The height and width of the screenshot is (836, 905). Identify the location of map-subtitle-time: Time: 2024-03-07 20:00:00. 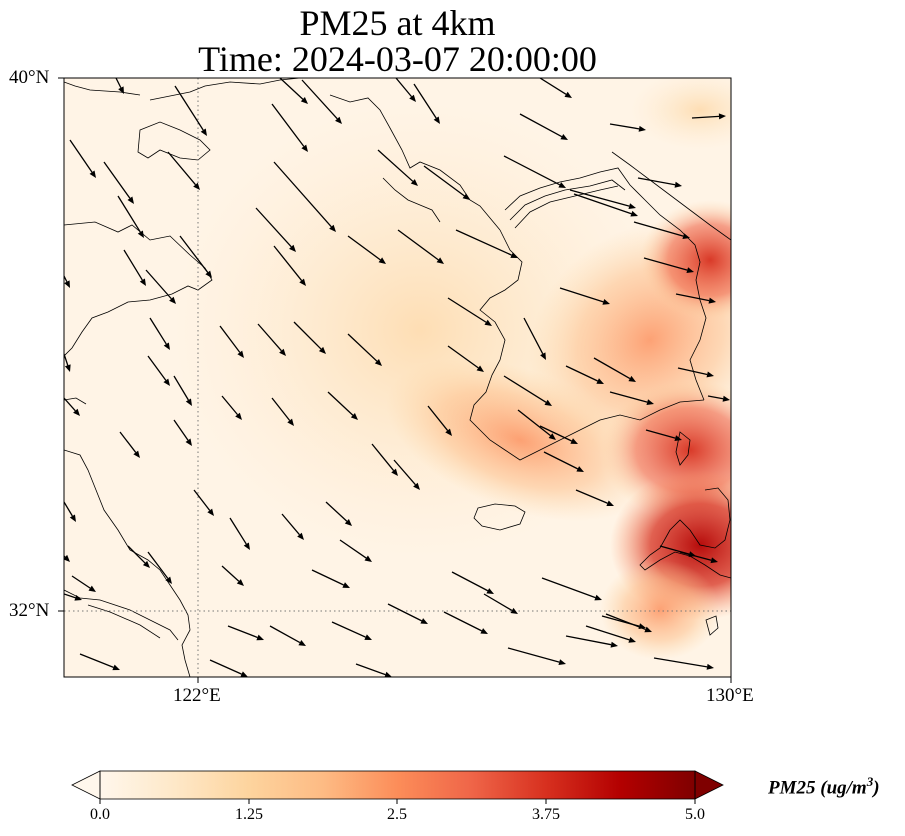
(397, 59).